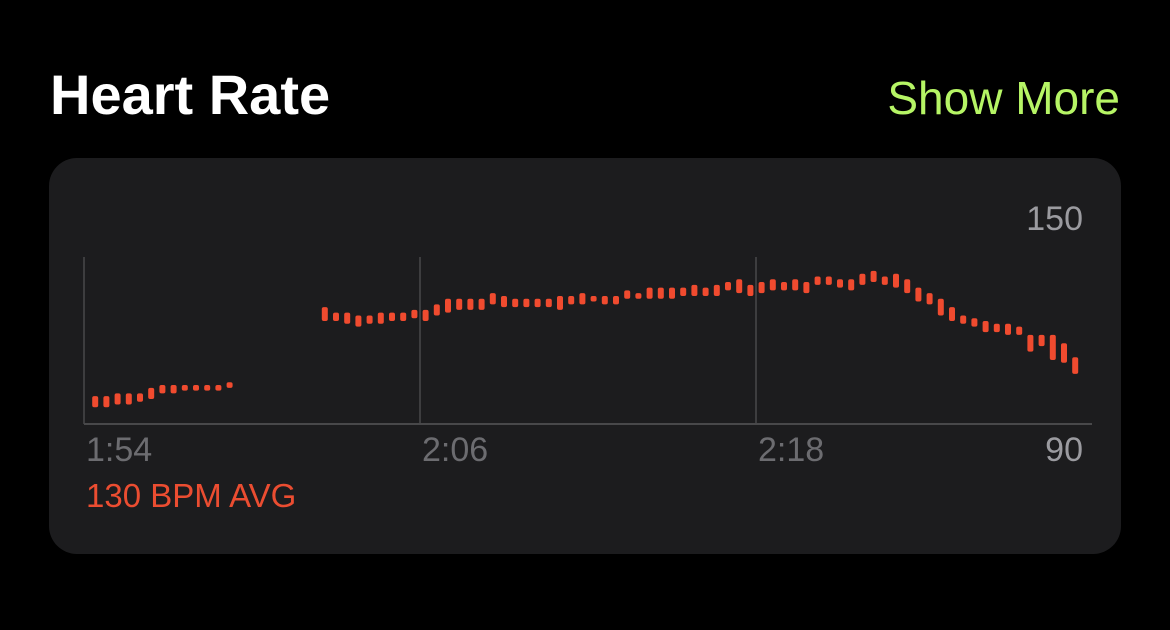 This screenshot has height=630, width=1170. What do you see at coordinates (190, 94) in the screenshot?
I see `section-title: Heart Rate` at bounding box center [190, 94].